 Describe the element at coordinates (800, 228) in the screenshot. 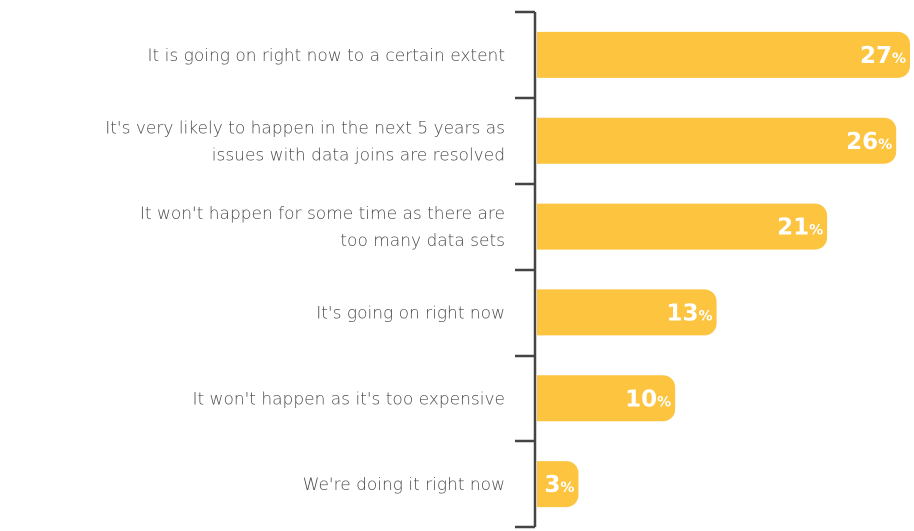

I see `value-label: 21%` at that location.